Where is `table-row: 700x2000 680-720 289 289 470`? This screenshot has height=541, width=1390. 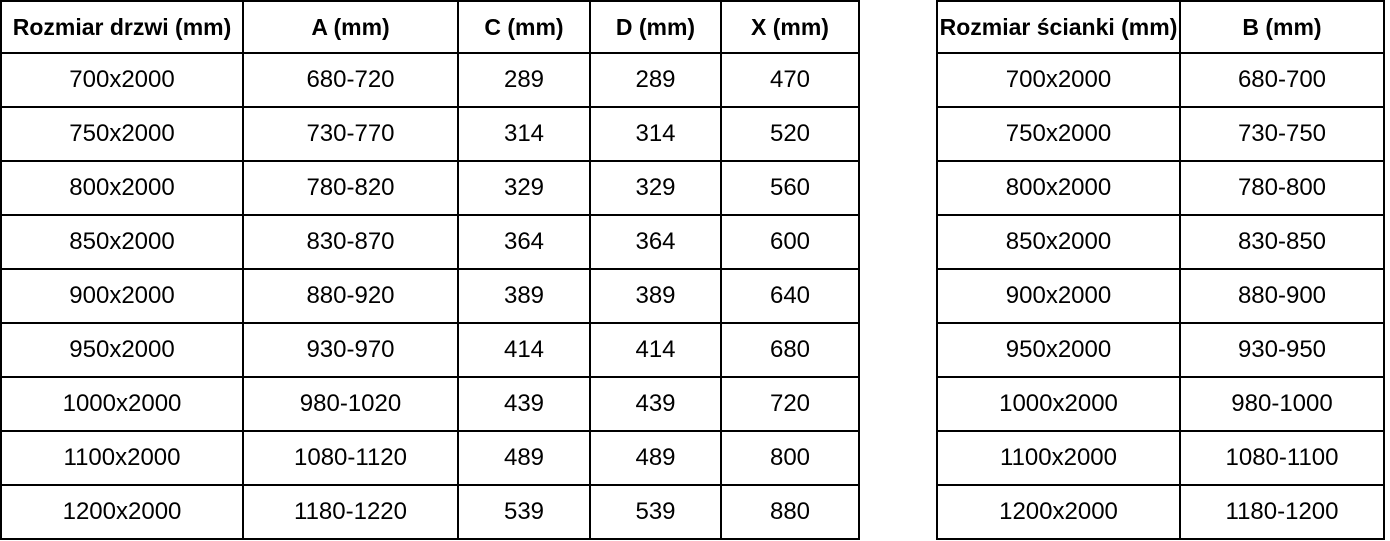
table-row: 700x2000 680-720 289 289 470 is located at coordinates (430, 80).